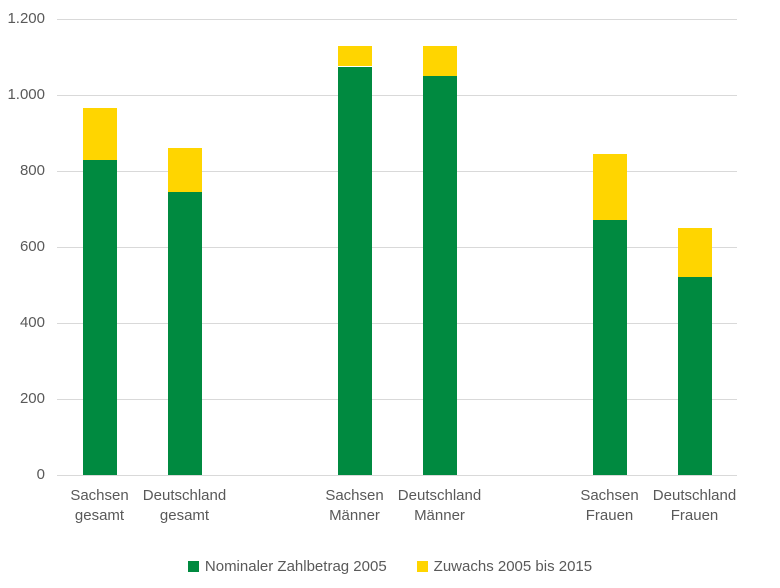  I want to click on x-axis-category-label: Sachsen Frauen, so click(609, 506).